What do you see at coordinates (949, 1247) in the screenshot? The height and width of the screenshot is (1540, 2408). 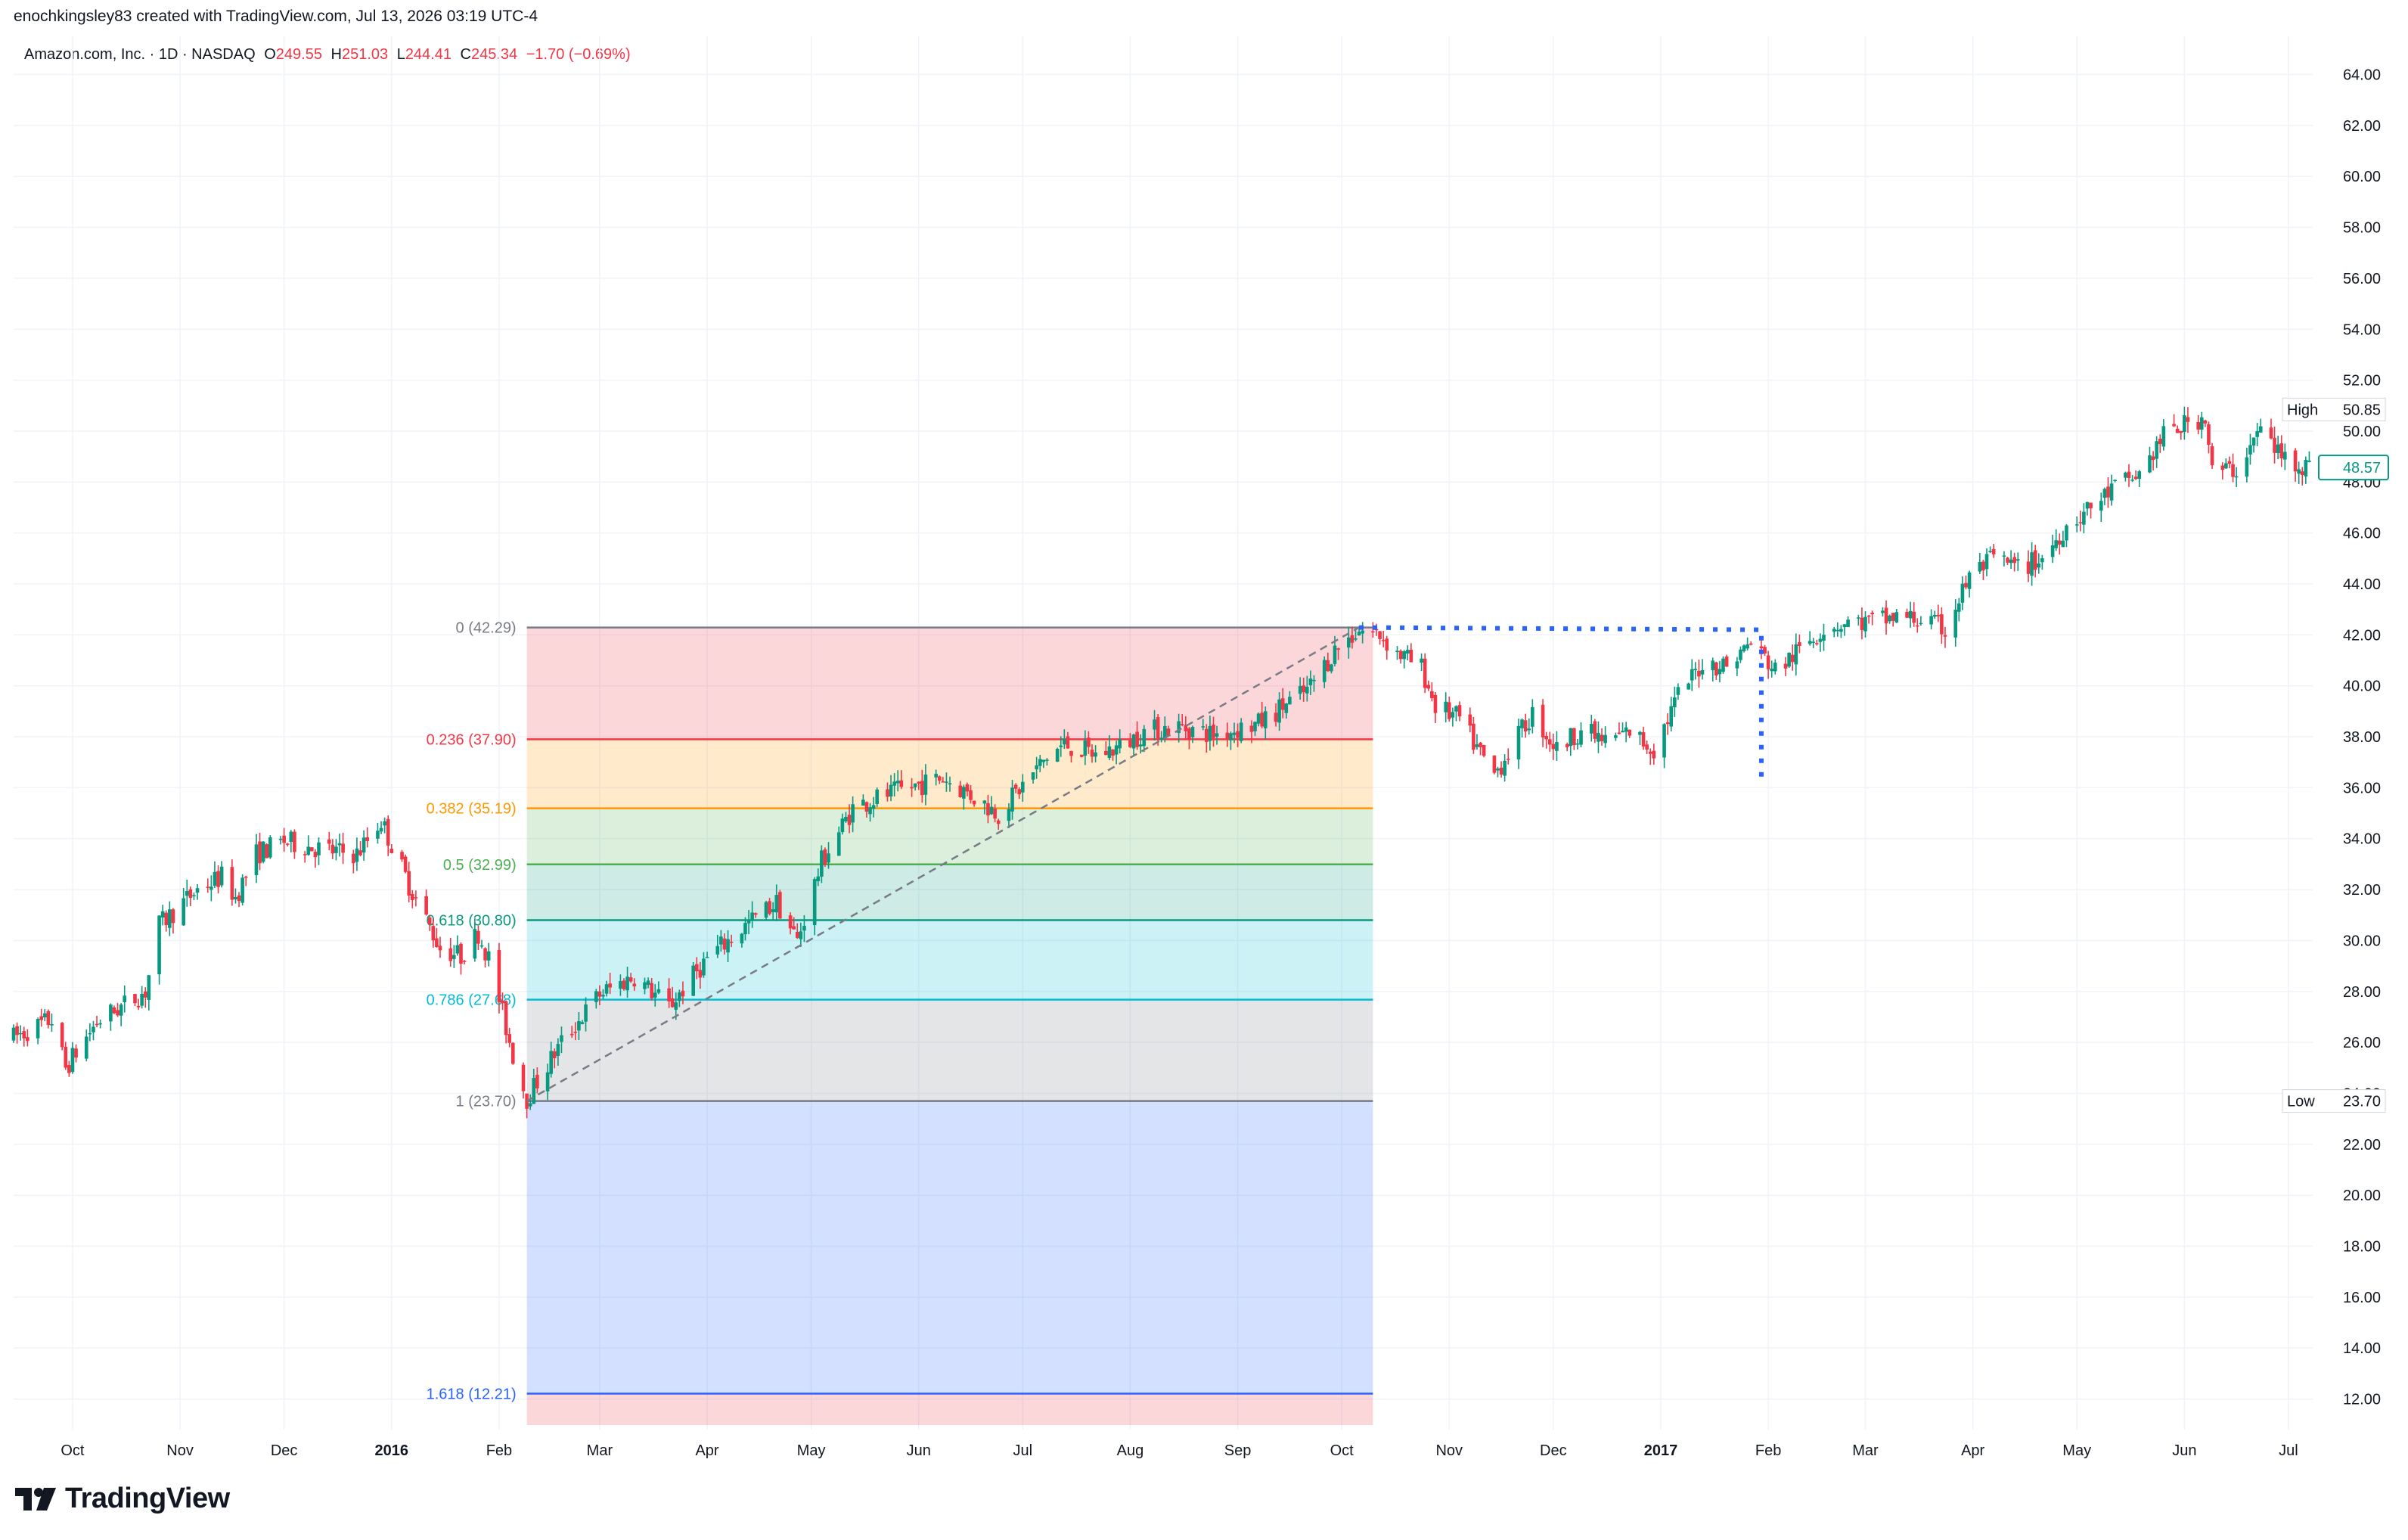 I see `fib-zone` at bounding box center [949, 1247].